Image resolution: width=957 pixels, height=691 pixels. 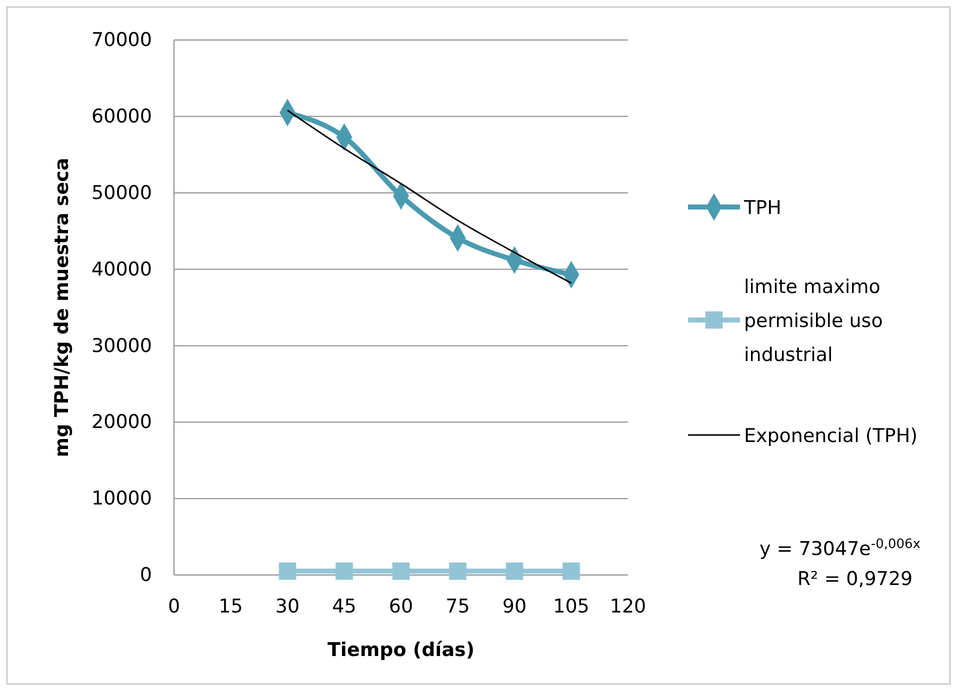 What do you see at coordinates (855, 579) in the screenshot?
I see `text: R² = 0,9729` at bounding box center [855, 579].